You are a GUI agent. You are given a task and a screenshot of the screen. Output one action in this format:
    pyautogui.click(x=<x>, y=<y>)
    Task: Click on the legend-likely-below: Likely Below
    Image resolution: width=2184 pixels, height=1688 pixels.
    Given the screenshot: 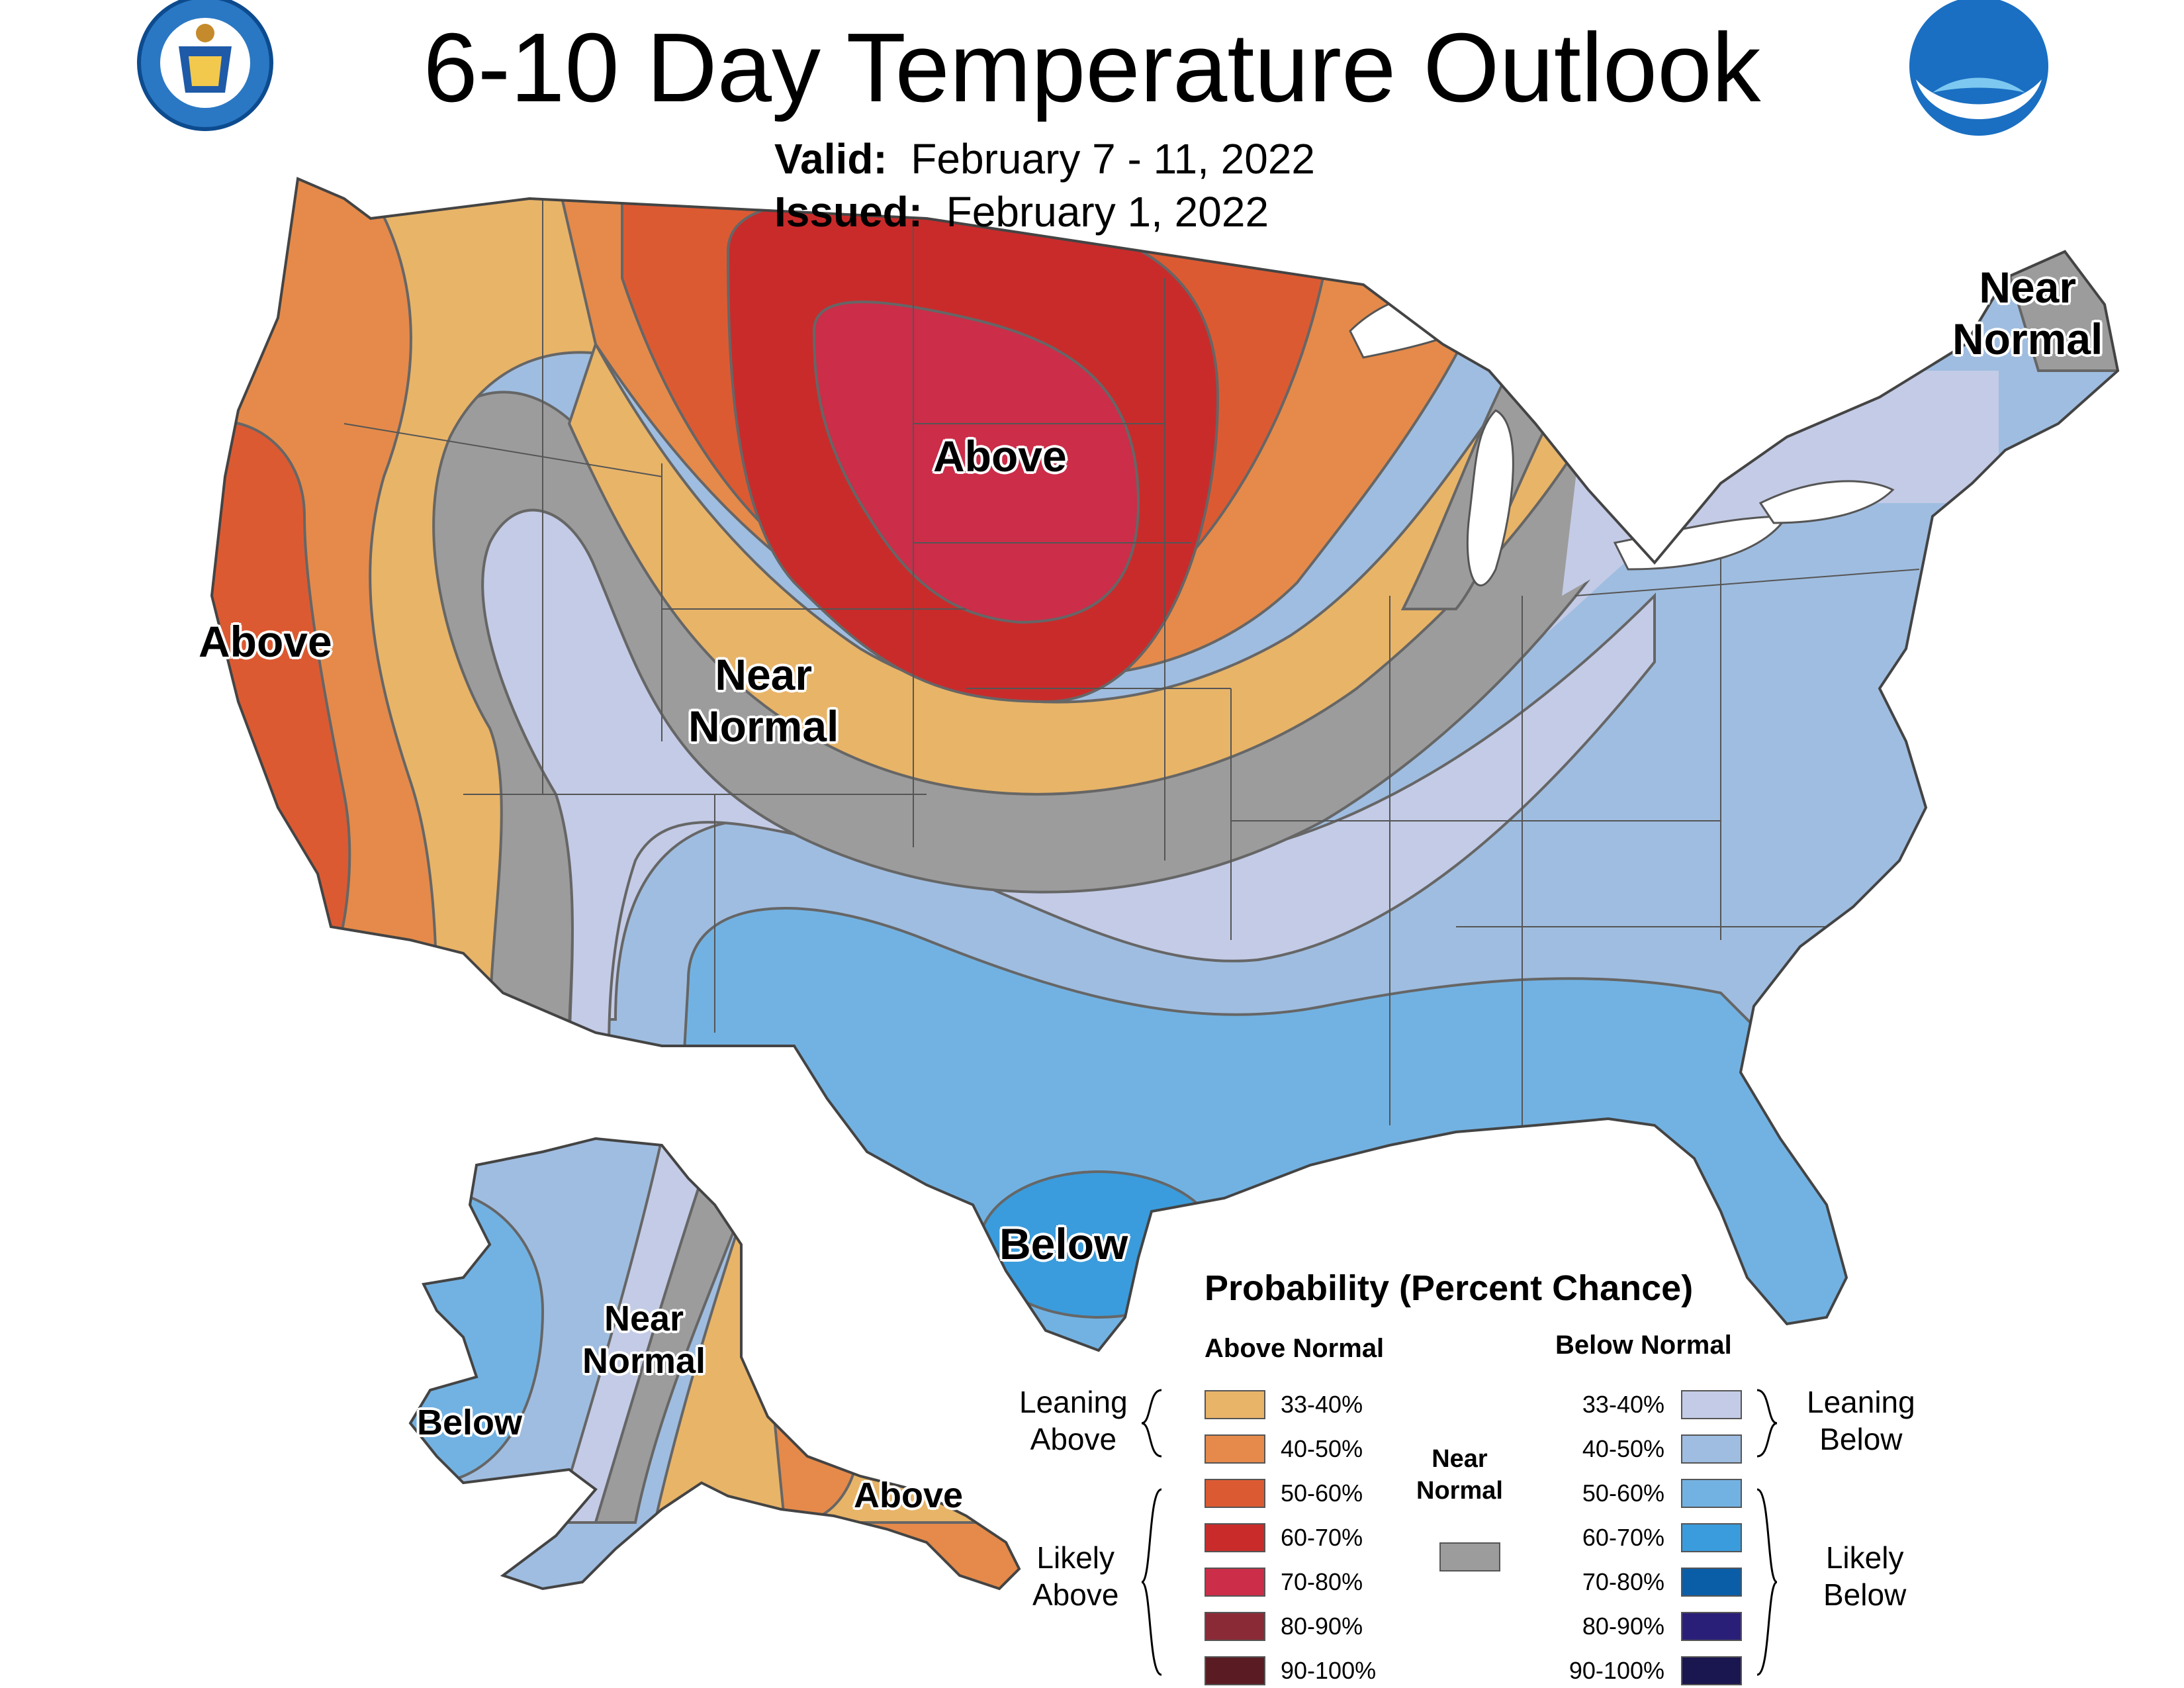 What is the action you would take?
    pyautogui.click(x=1865, y=1576)
    